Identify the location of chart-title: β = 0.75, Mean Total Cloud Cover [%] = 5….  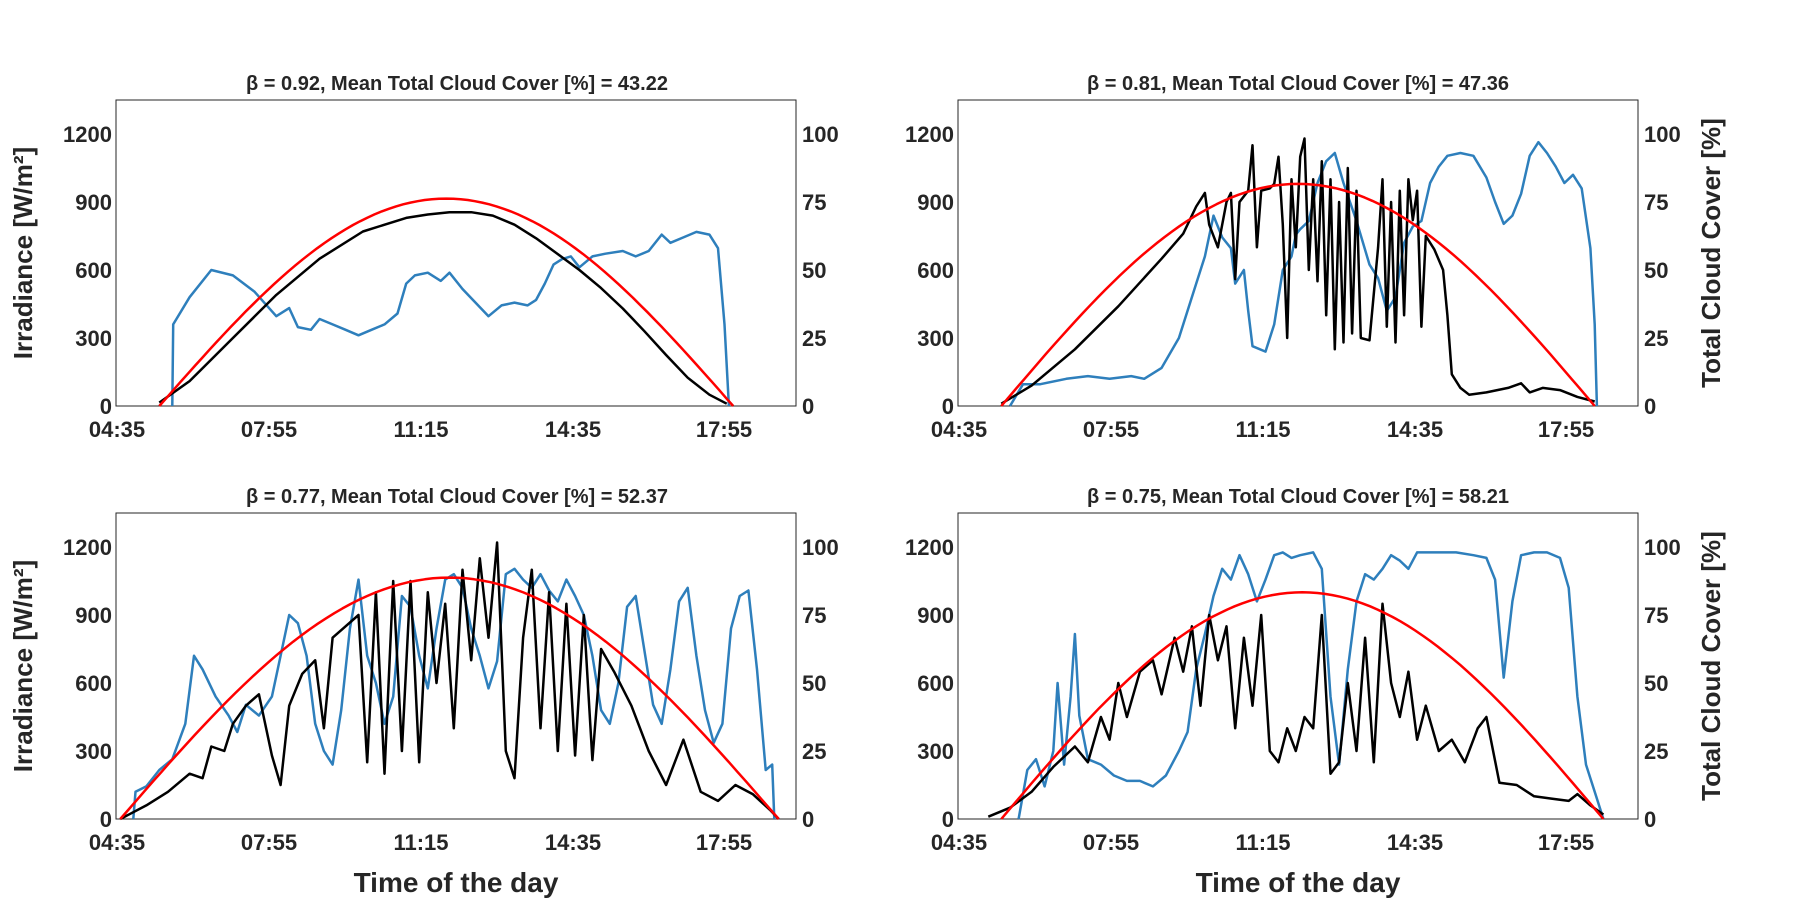
(1298, 497).